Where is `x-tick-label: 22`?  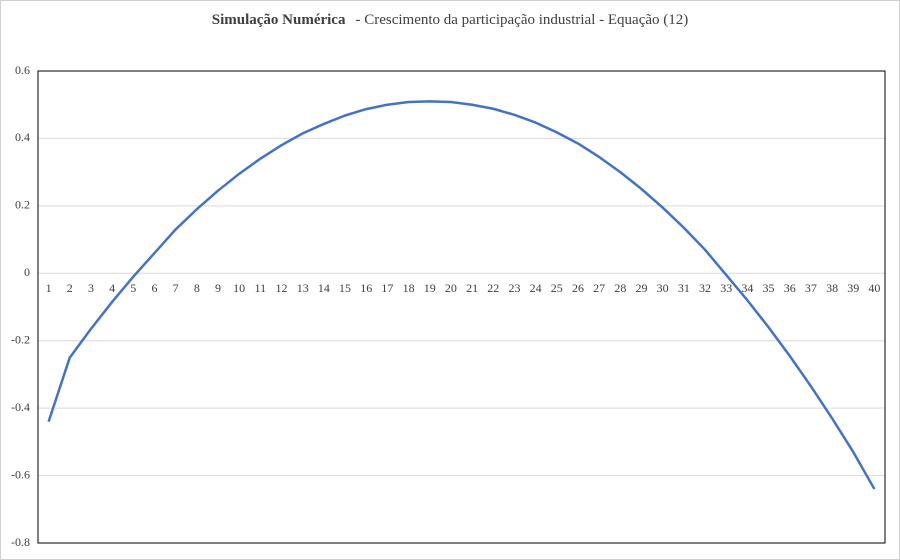 x-tick-label: 22 is located at coordinates (493, 288).